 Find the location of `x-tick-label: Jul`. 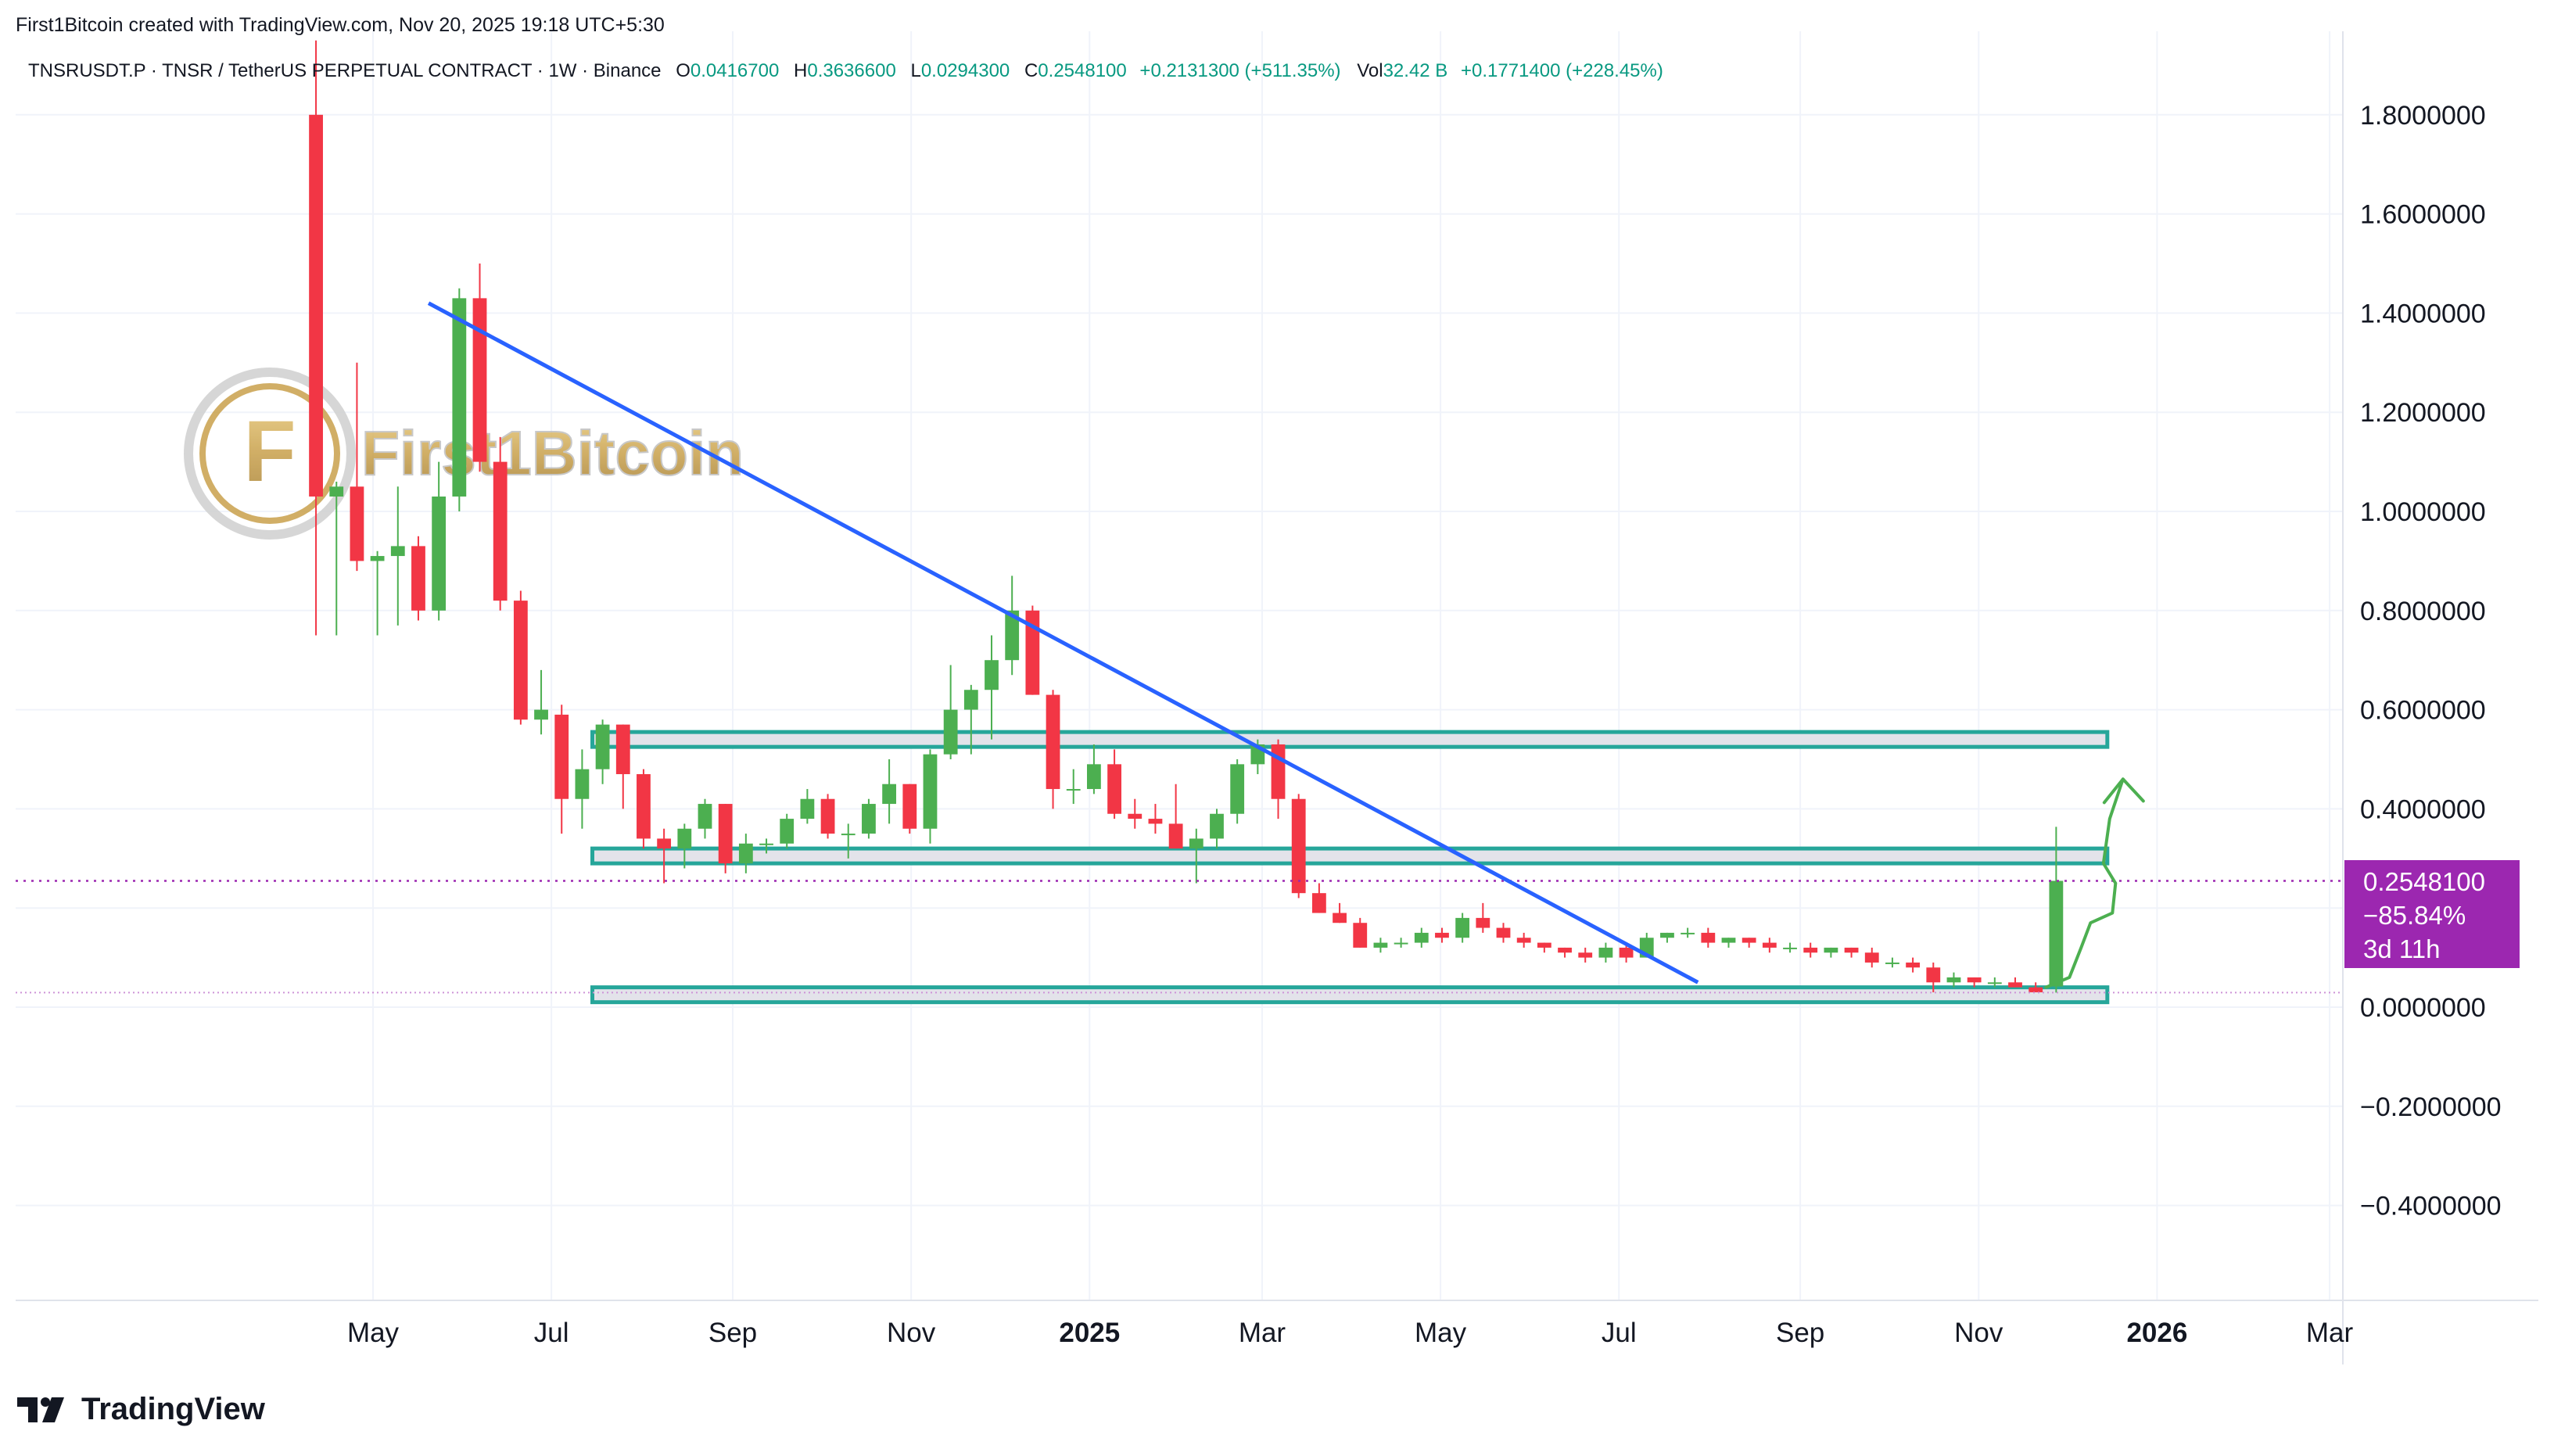

x-tick-label: Jul is located at coordinates (1619, 1333).